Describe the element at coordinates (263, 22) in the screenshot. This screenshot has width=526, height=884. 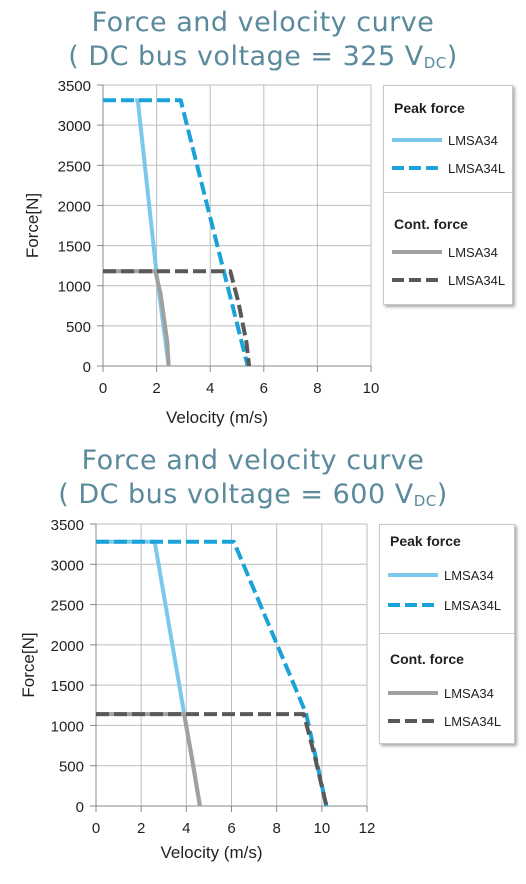
I see `chart-1-title-line1: Force and velocity curve` at that location.